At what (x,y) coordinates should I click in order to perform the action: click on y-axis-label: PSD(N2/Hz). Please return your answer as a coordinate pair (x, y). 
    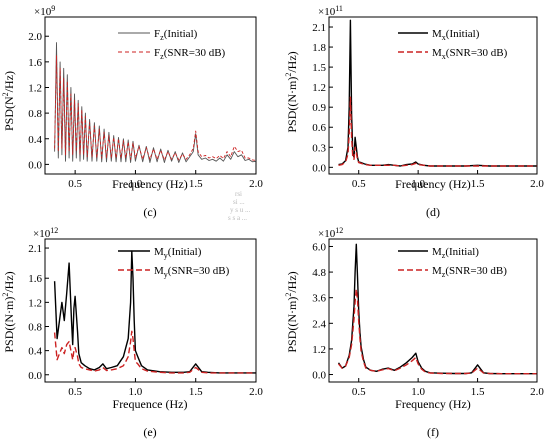
    Looking at the image, I should click on (8, 101).